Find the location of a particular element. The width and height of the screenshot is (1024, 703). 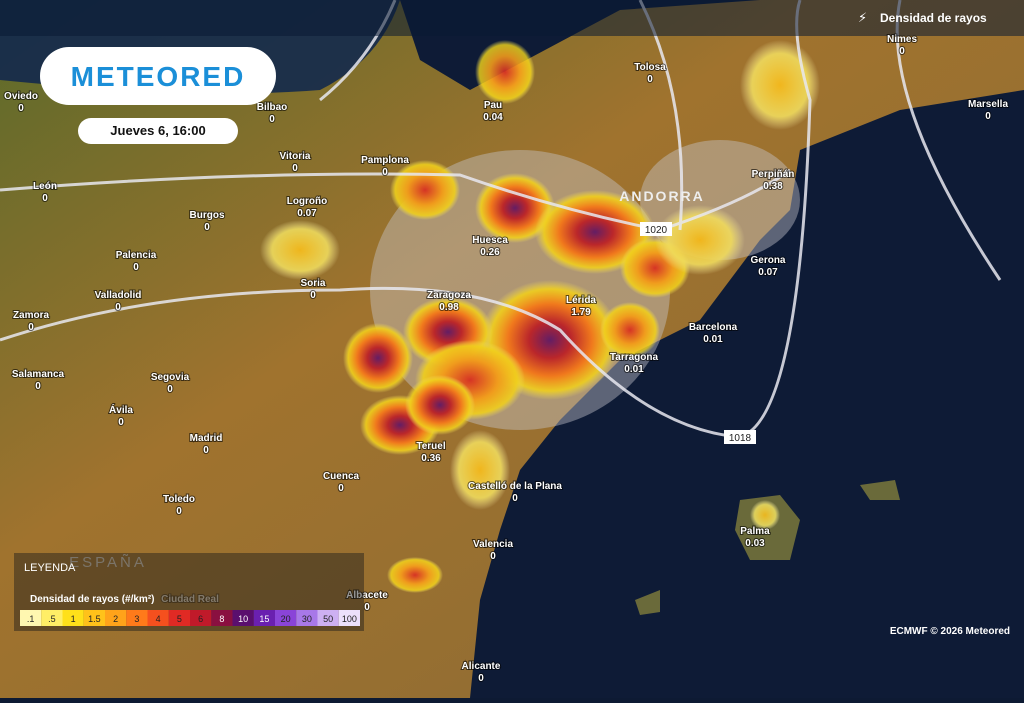

city-value: 0.03 is located at coordinates (755, 543).